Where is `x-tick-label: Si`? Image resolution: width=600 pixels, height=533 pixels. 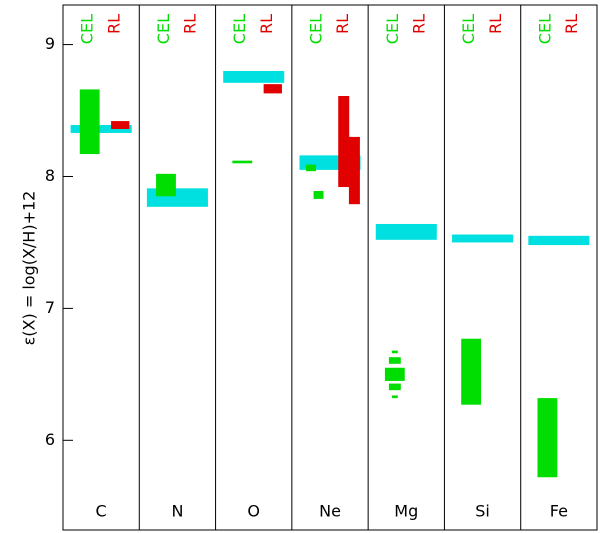 x-tick-label: Si is located at coordinates (482, 511).